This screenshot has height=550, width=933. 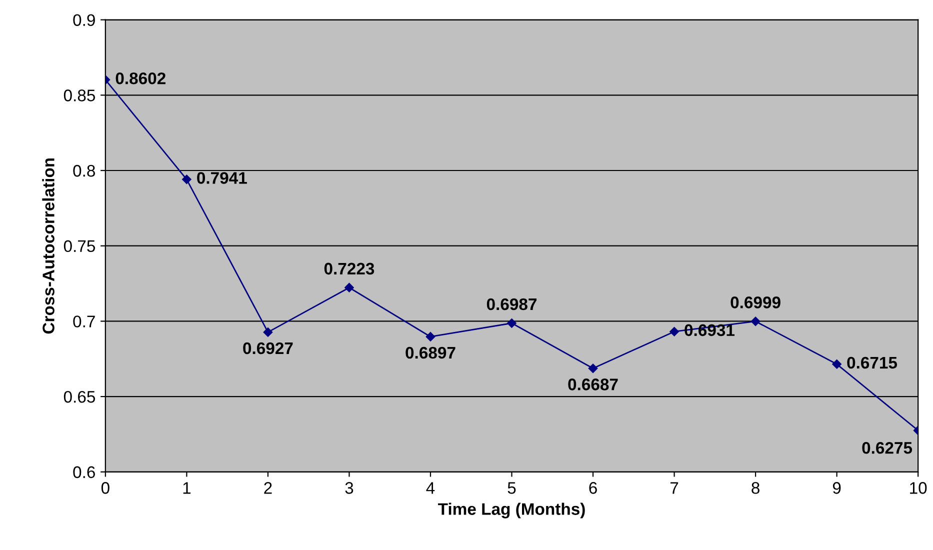 I want to click on data-label: 0.7223, so click(x=349, y=268).